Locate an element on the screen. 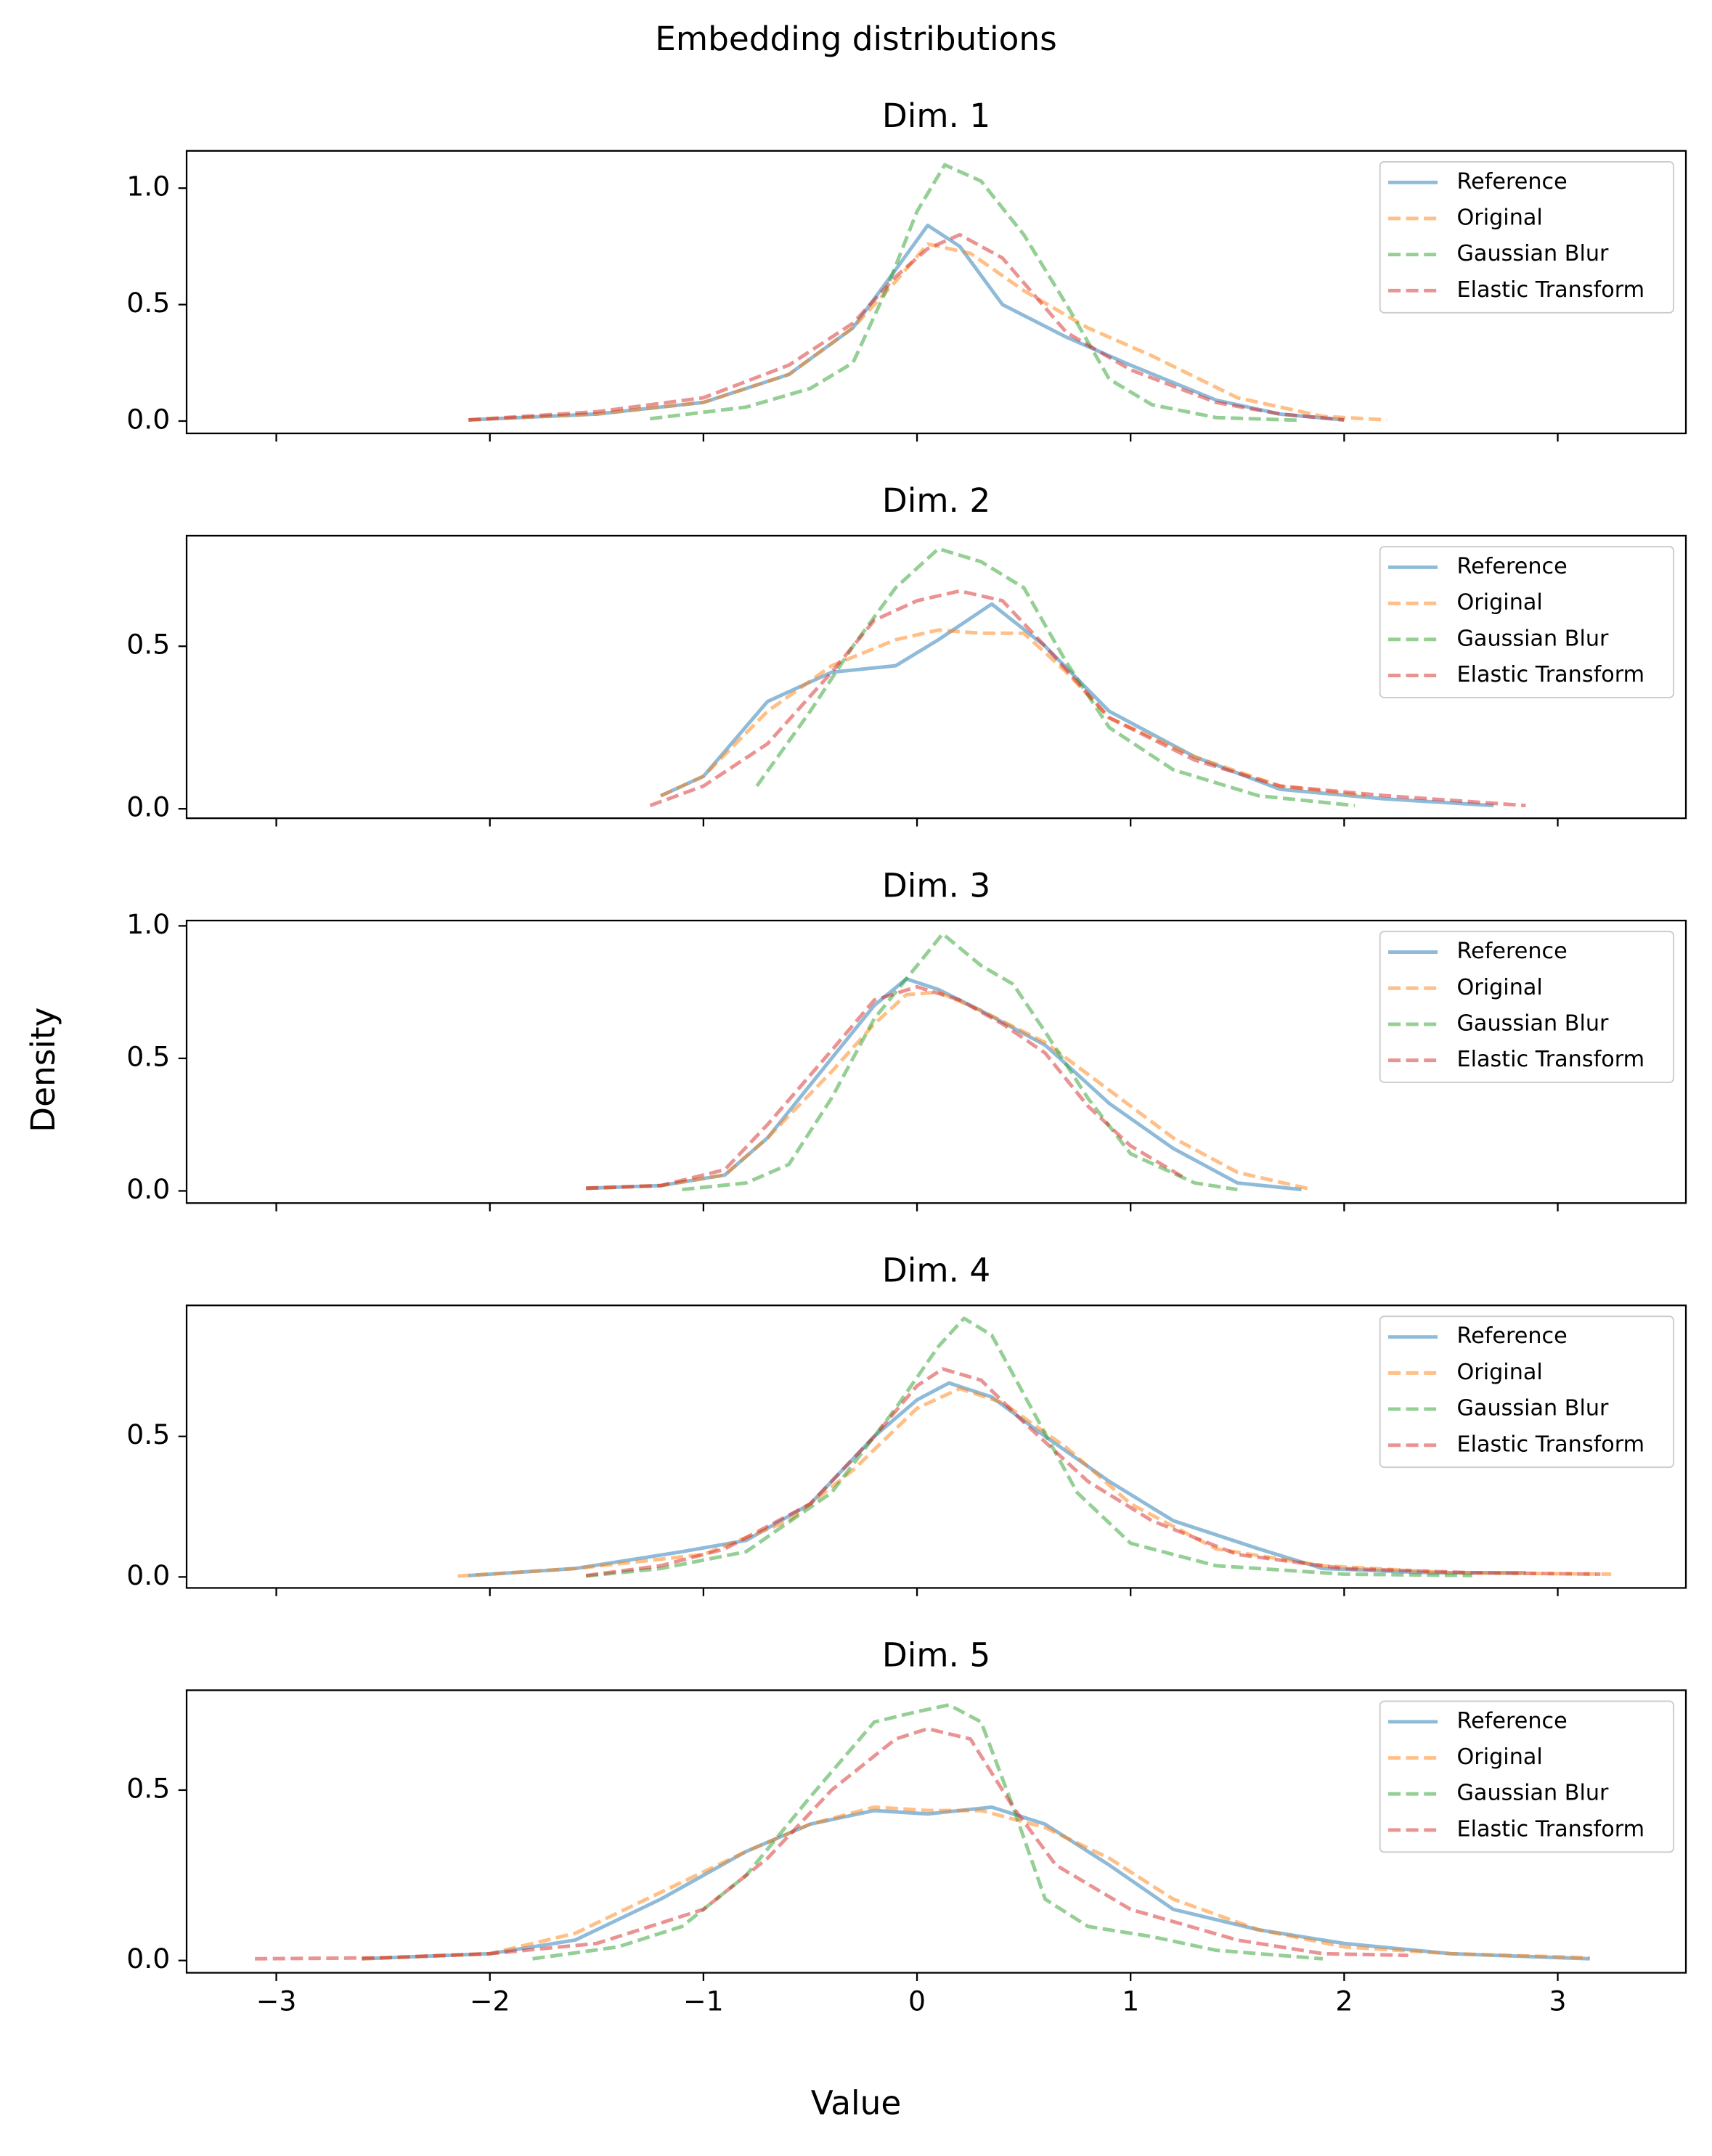 This screenshot has width=1712, height=2156. y-axis-label: Density is located at coordinates (43, 1070).